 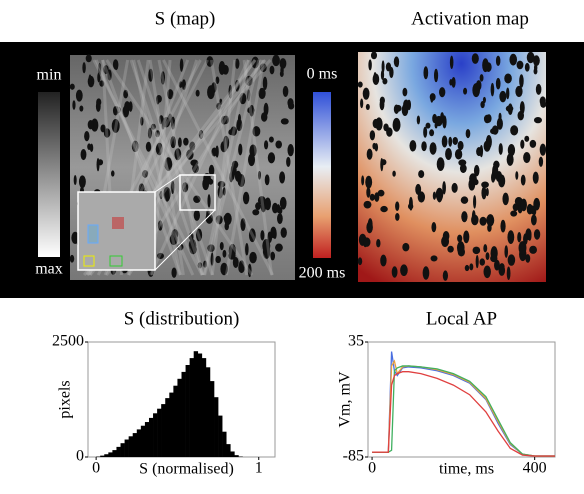 I want to click on x-axis-label: S (normalised), so click(x=186, y=469).